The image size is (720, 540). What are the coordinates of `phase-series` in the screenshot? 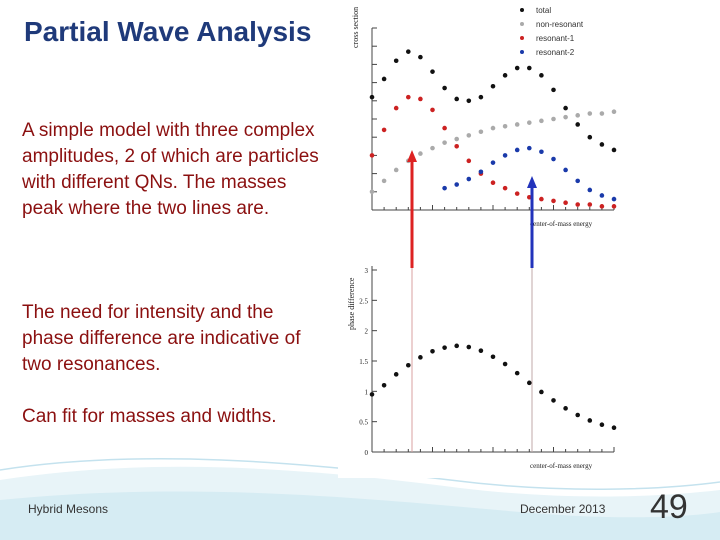 It's located at (493, 387).